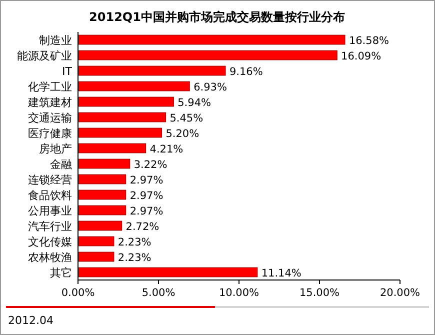 This screenshot has width=435, height=335. What do you see at coordinates (61, 164) in the screenshot?
I see `y-tick-label: 金融` at bounding box center [61, 164].